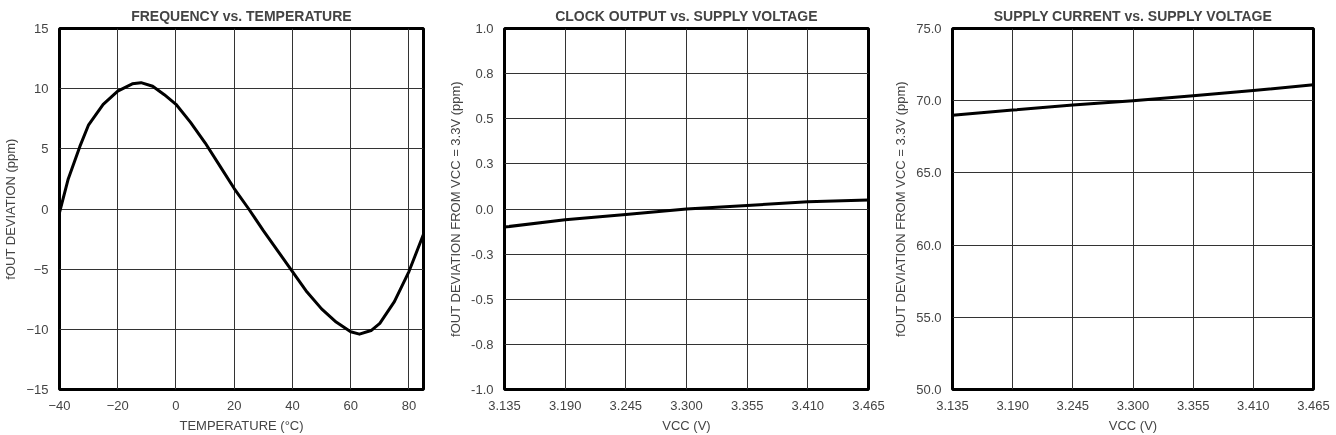  What do you see at coordinates (409, 405) in the screenshot?
I see `x-tick-label: 80` at bounding box center [409, 405].